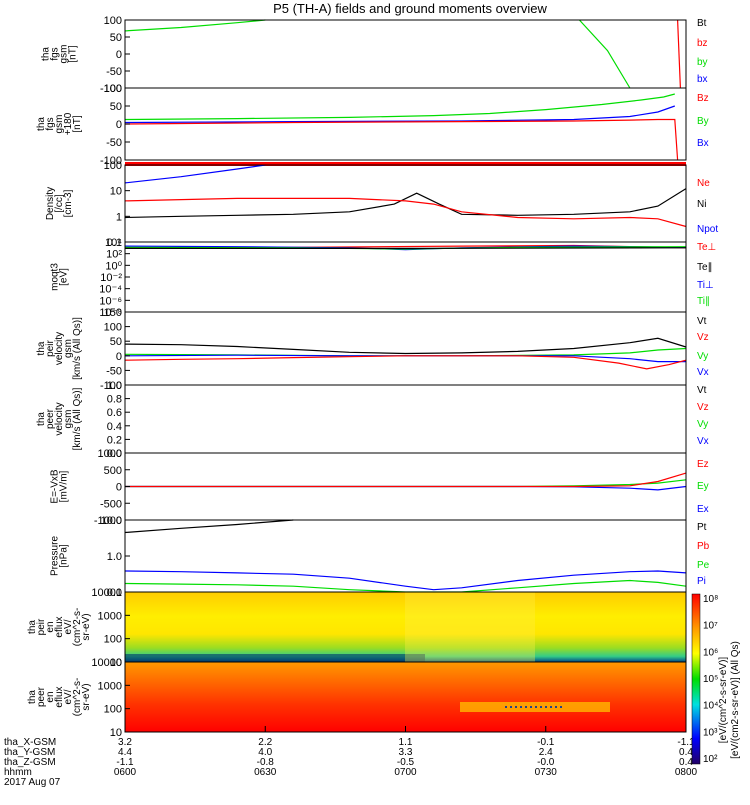 The width and height of the screenshot is (750, 805). What do you see at coordinates (406, 248) in the screenshot?
I see `series-Te∥-3` at bounding box center [406, 248].